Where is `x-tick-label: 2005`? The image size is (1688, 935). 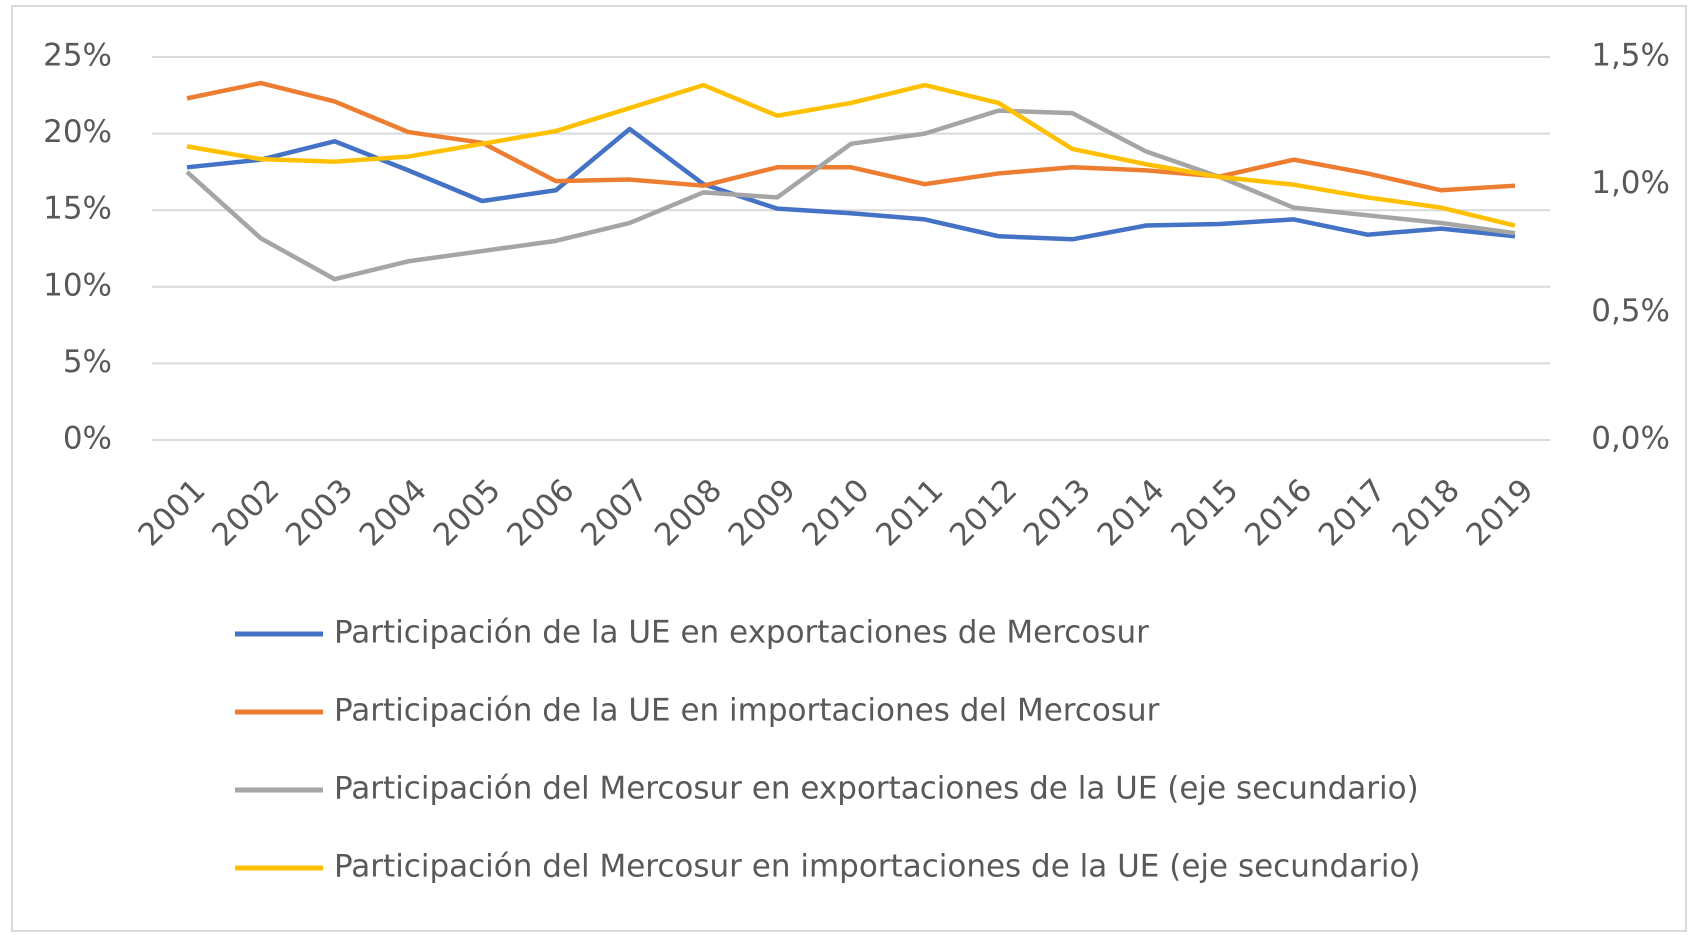 x-tick-label: 2005 is located at coordinates (467, 512).